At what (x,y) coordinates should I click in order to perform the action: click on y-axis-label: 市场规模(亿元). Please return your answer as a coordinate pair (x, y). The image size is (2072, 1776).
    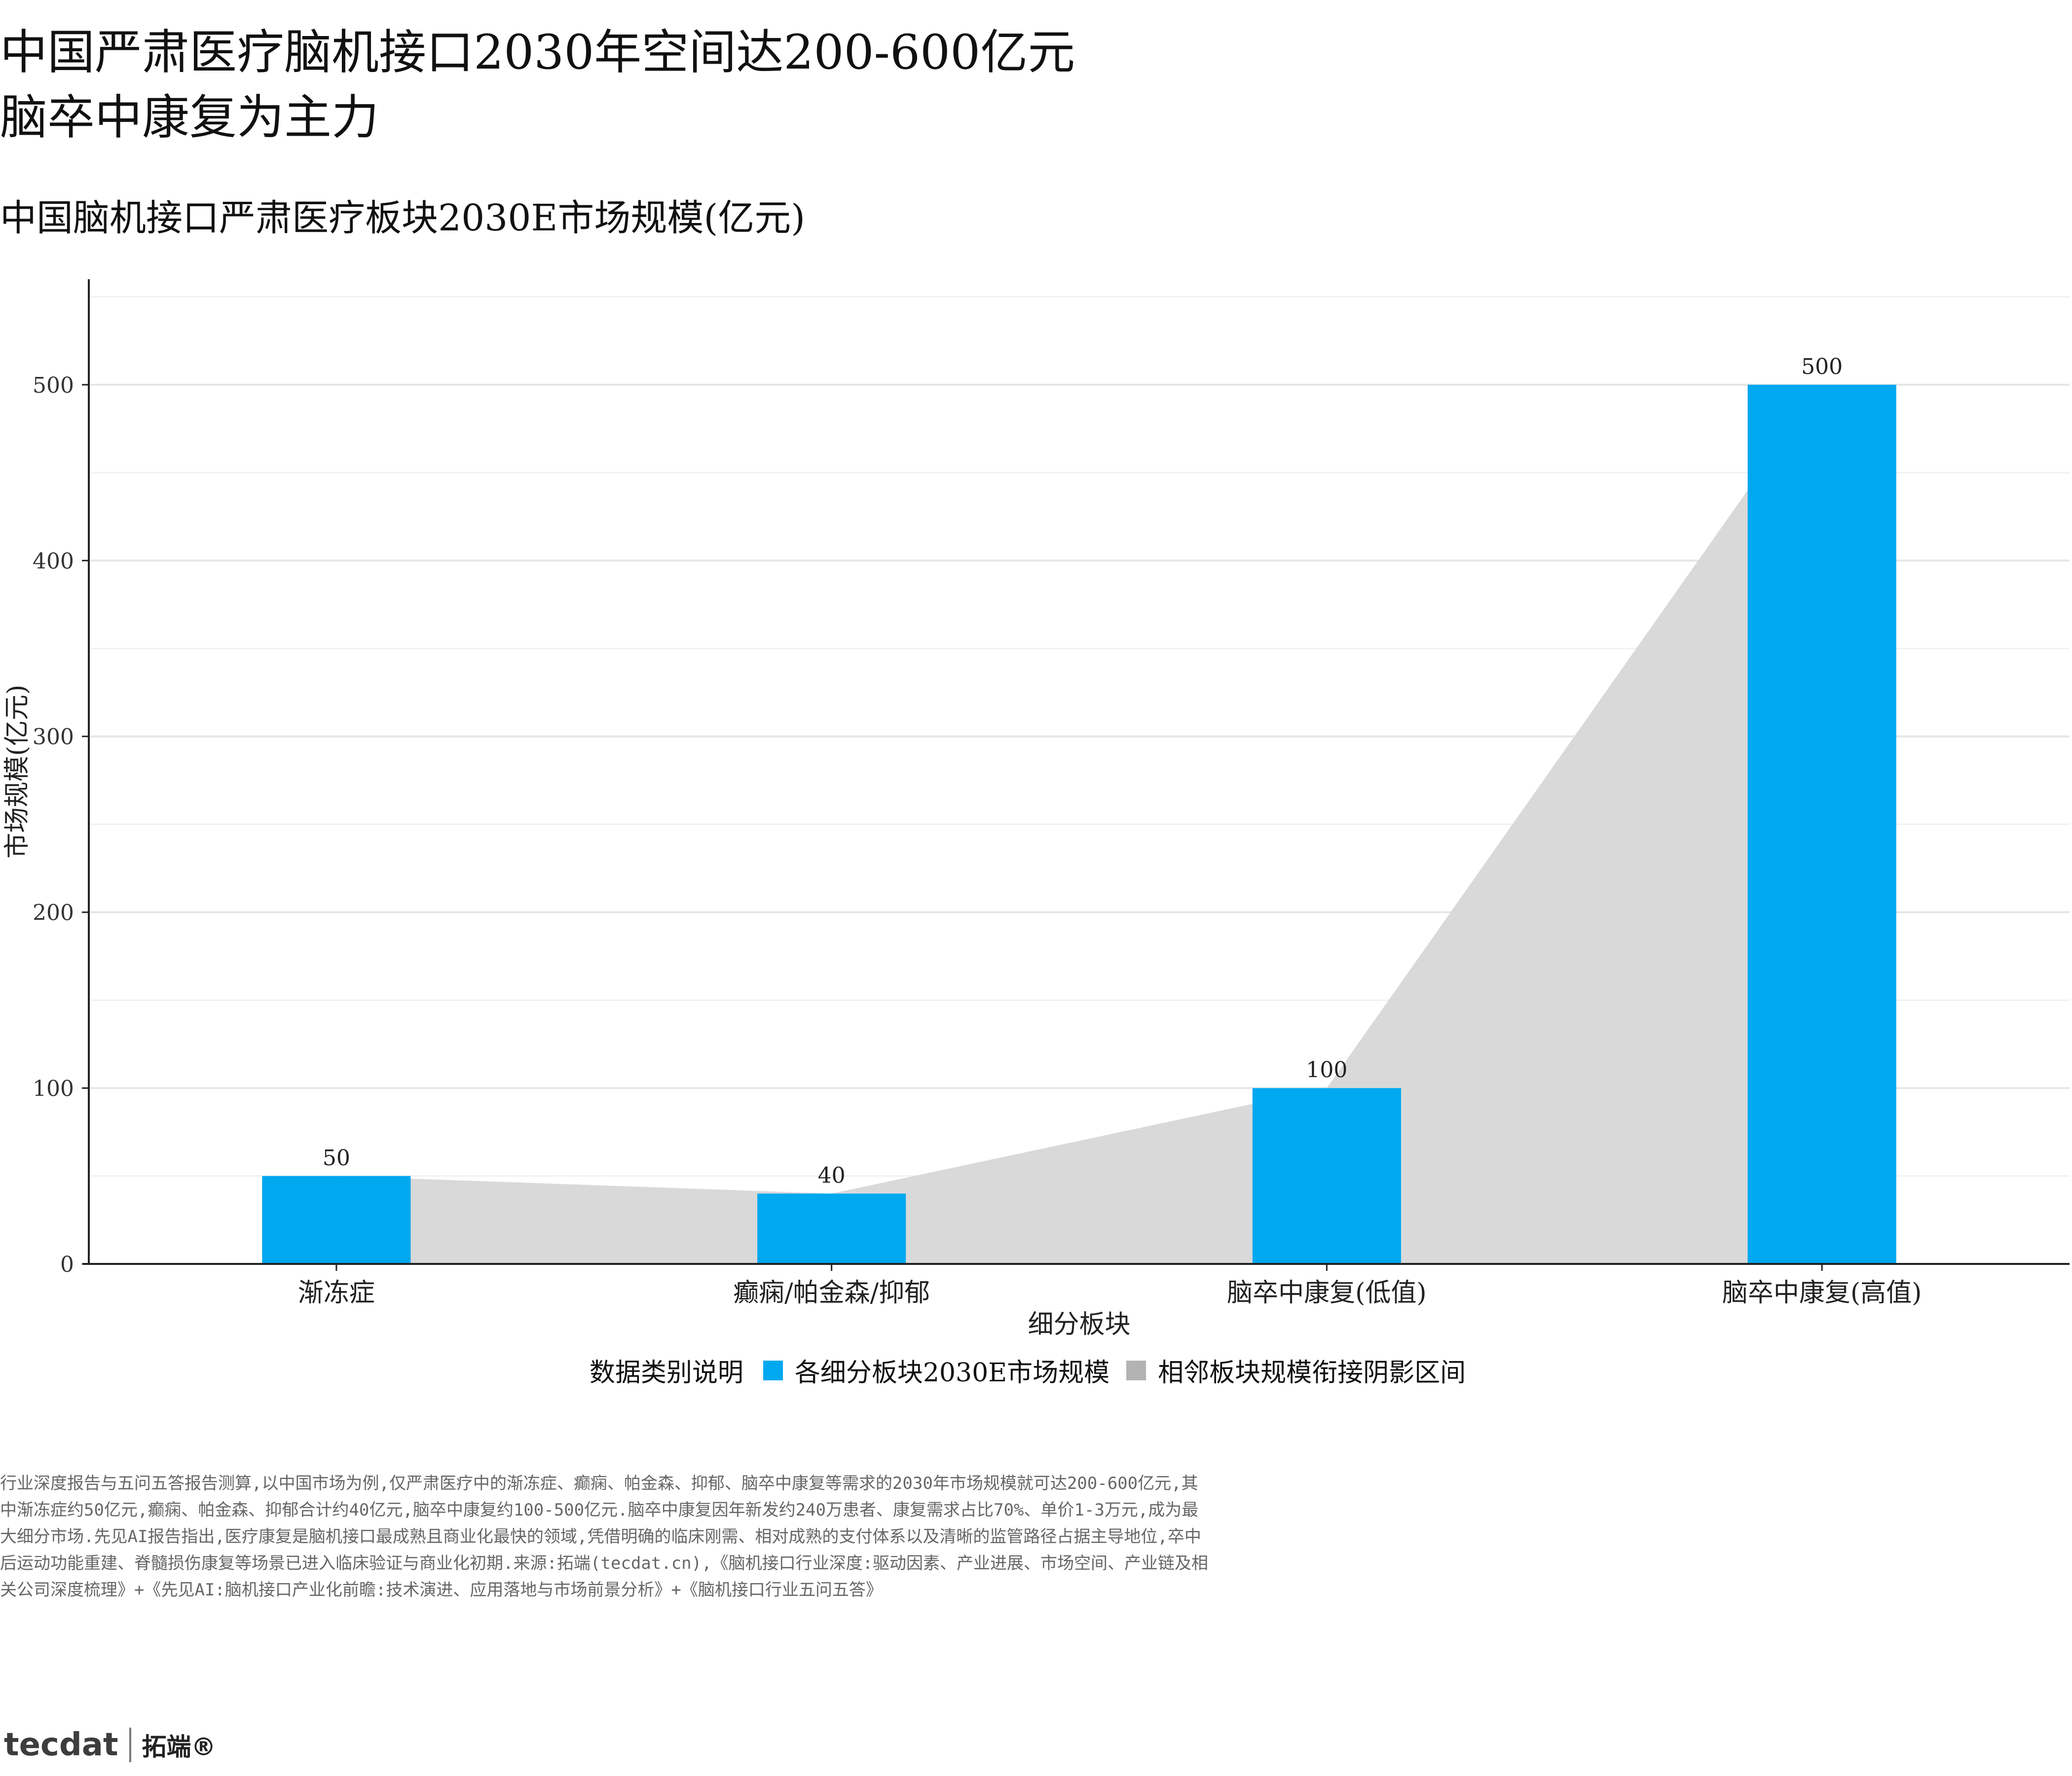
    Looking at the image, I should click on (17, 772).